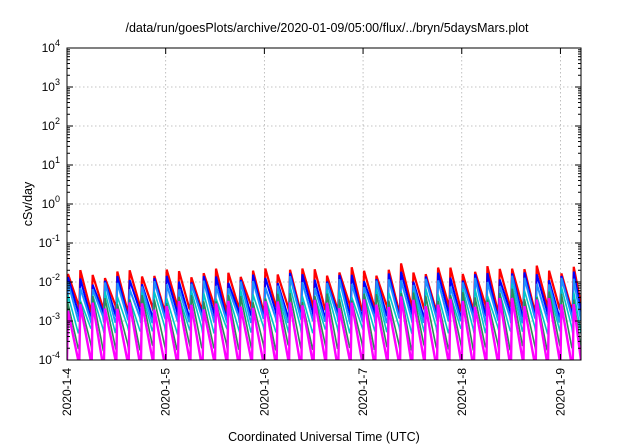  What do you see at coordinates (28, 203) in the screenshot?
I see `y-axis-label: cSv/day` at bounding box center [28, 203].